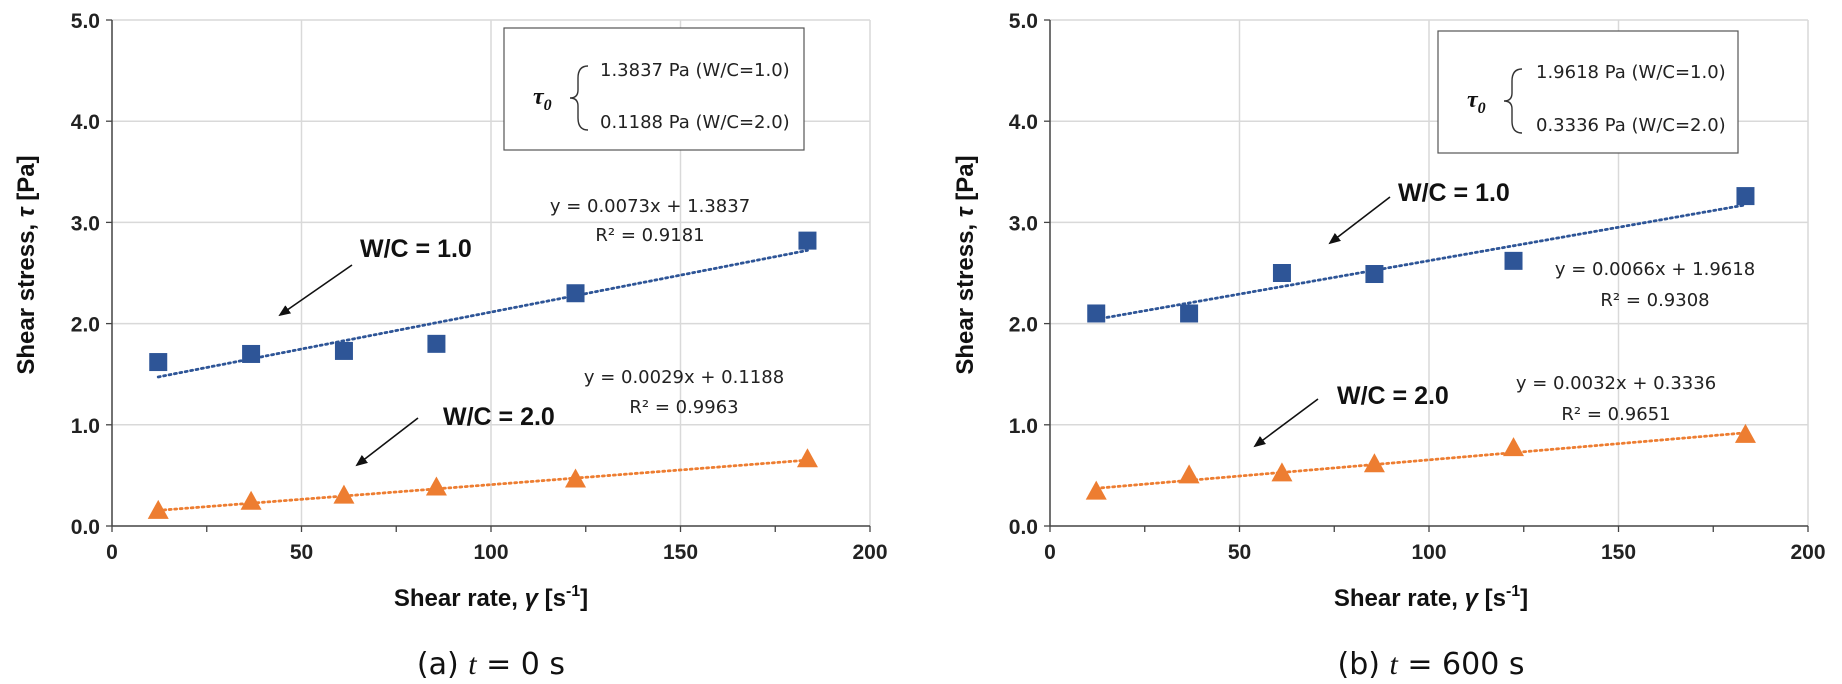 This screenshot has width=1842, height=684. What do you see at coordinates (1655, 269) in the screenshot?
I see `trend-eq-wc1: y = 0.0066x + 1.9618` at bounding box center [1655, 269].